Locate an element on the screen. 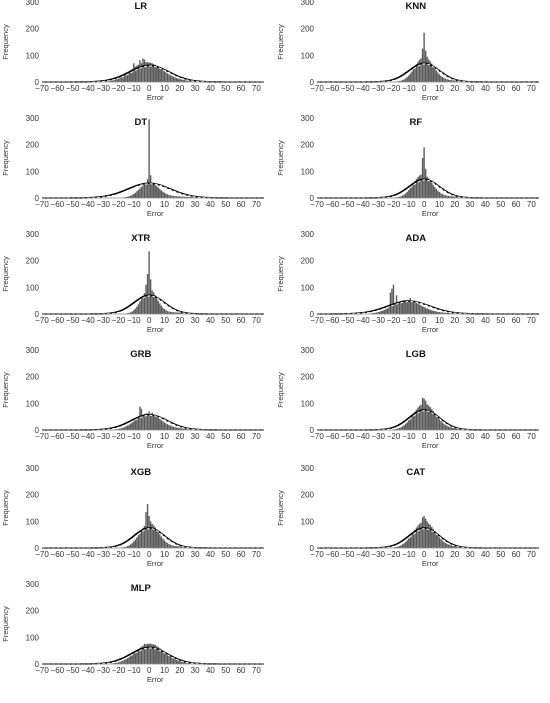 The height and width of the screenshot is (703, 550). y-tick-label: 200 is located at coordinates (33, 29).